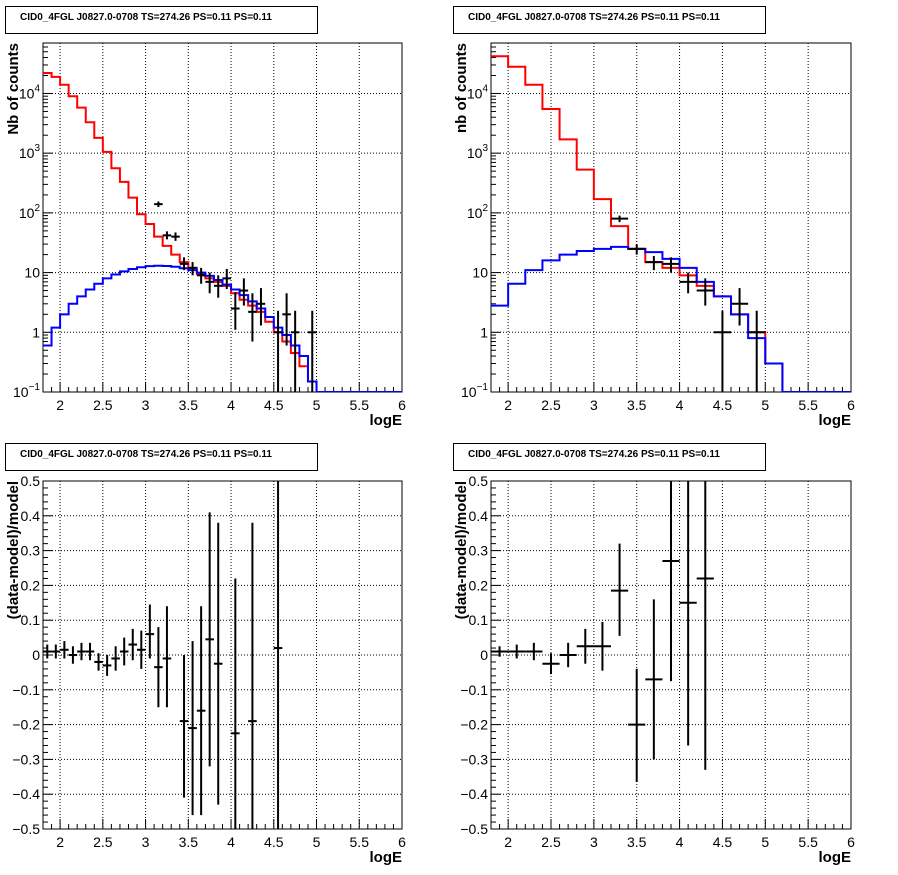  Describe the element at coordinates (808, 842) in the screenshot. I see `x-tick-label: 5.5` at that location.